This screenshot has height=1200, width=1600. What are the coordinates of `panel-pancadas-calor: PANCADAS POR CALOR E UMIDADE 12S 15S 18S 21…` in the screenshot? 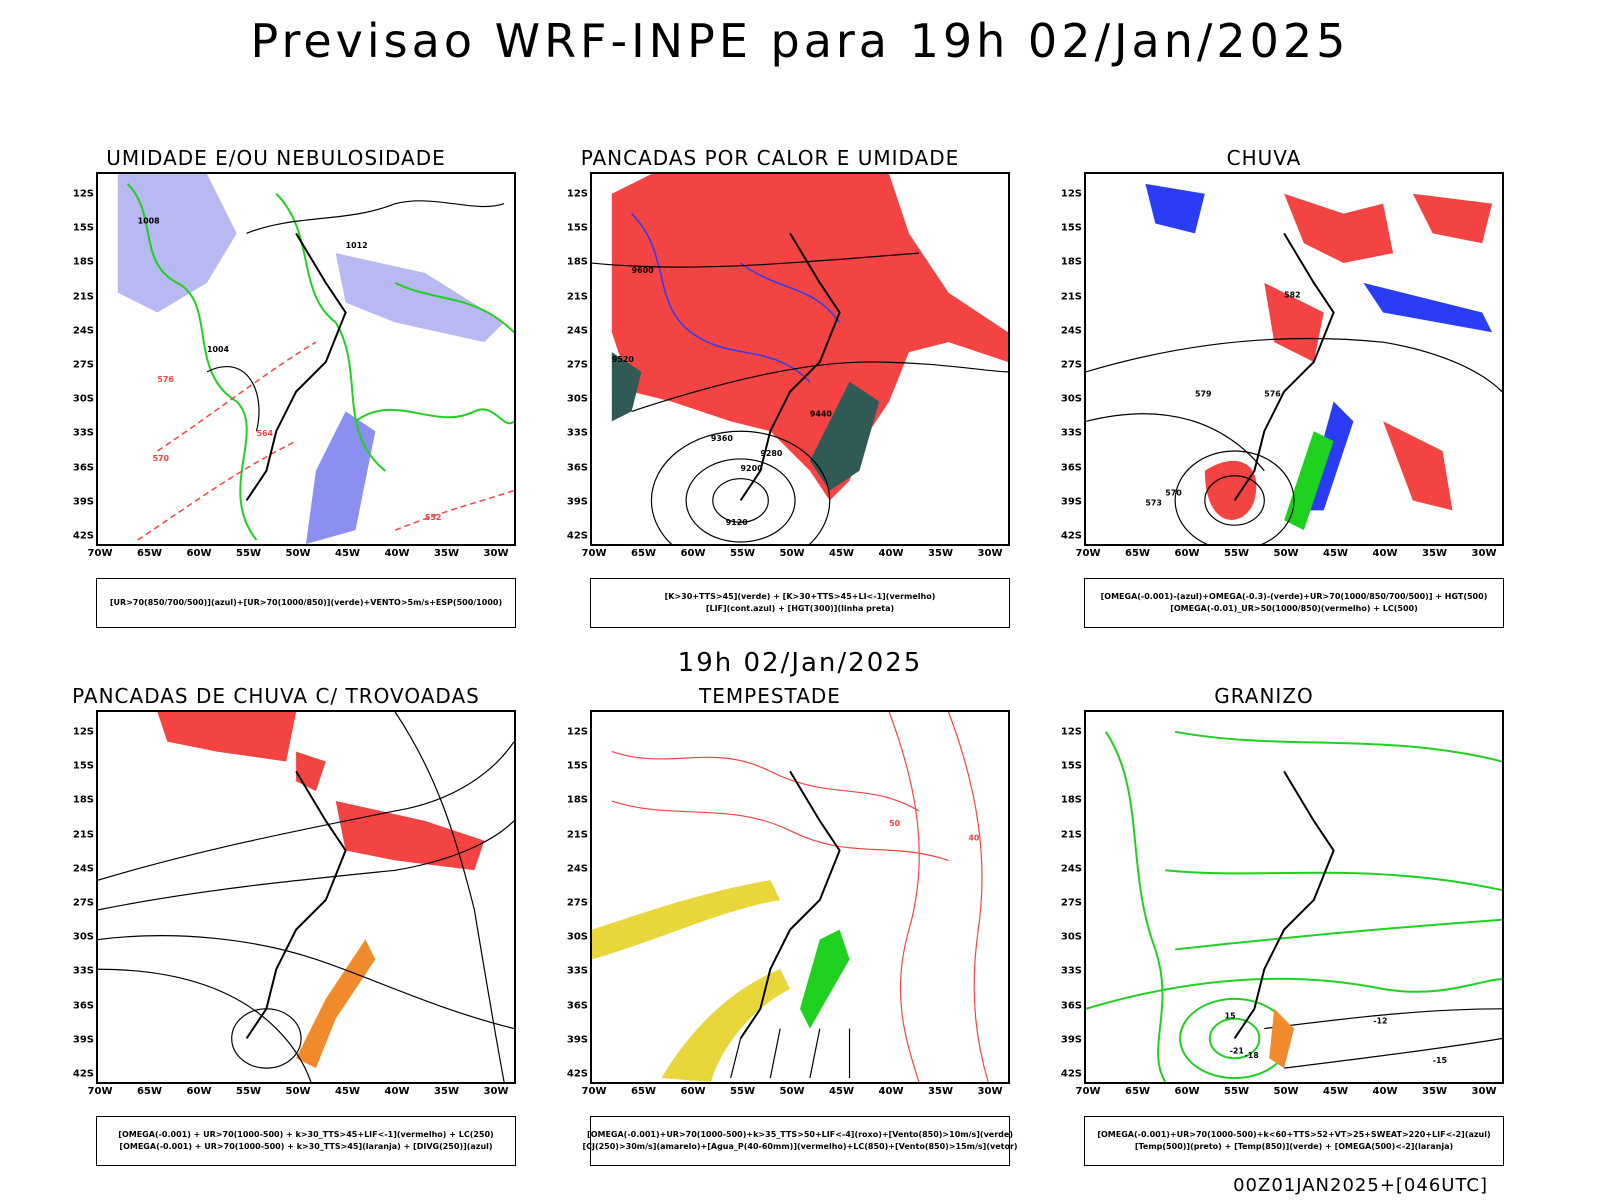 It's located at (775, 387).